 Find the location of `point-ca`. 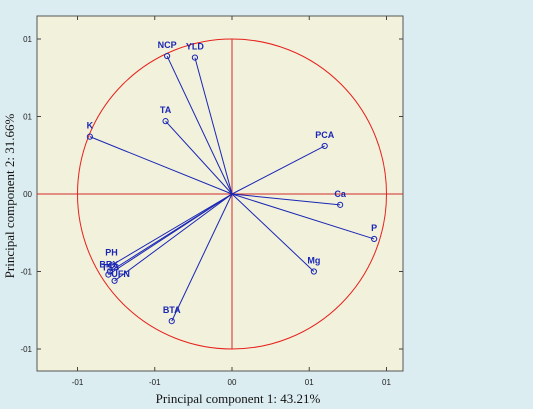

point-ca is located at coordinates (340, 204).